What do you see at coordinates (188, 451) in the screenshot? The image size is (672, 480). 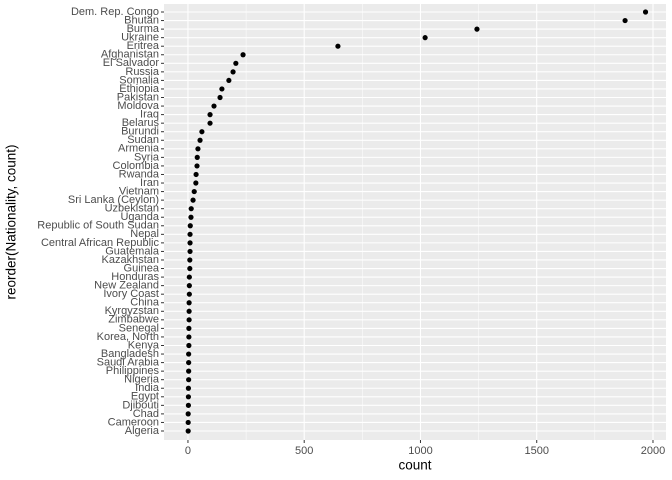 I see `x-tick-label: 0` at bounding box center [188, 451].